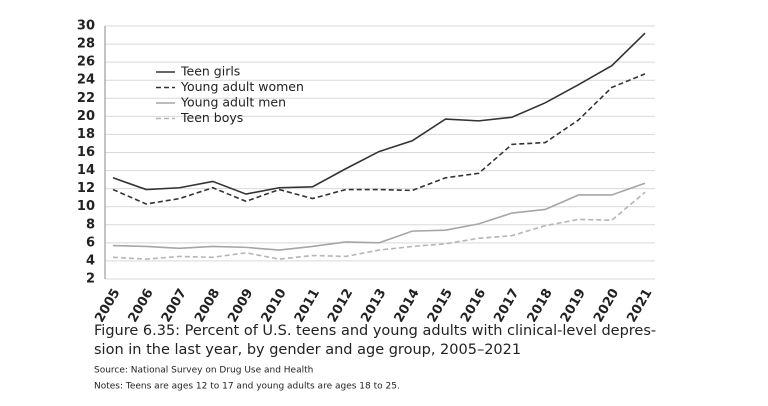 This screenshot has height=406, width=768. What do you see at coordinates (210, 71) in the screenshot?
I see `legend-label: Teen girls` at bounding box center [210, 71].